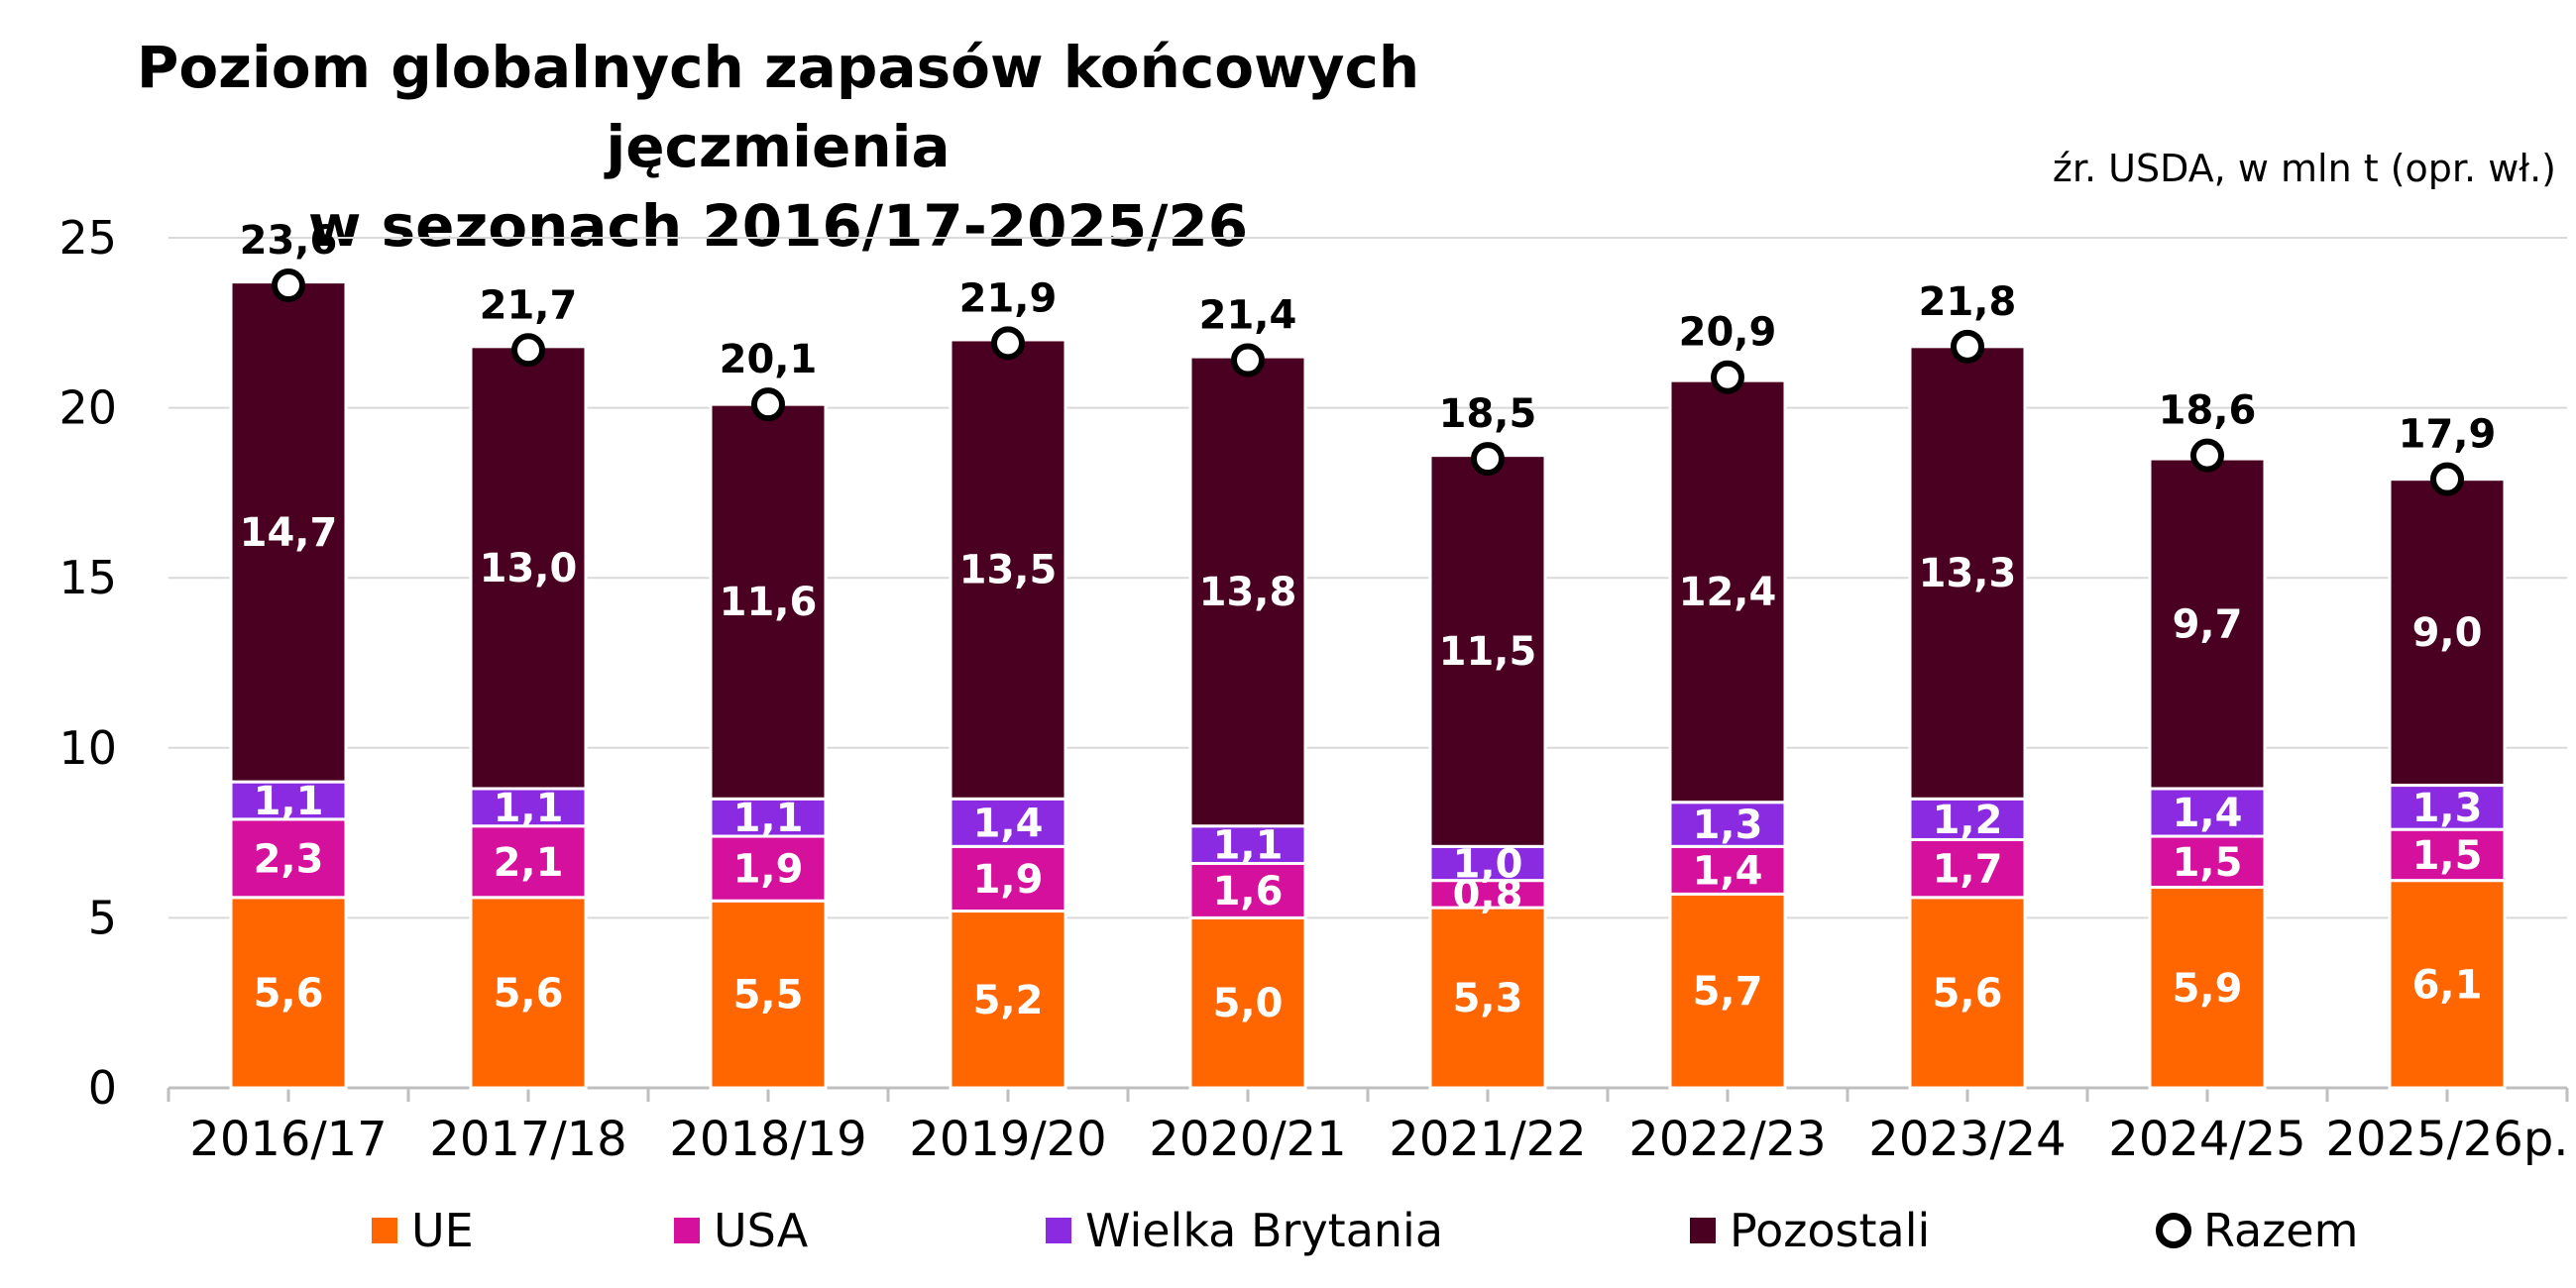 The height and width of the screenshot is (1288, 2576). Describe the element at coordinates (87, 748) in the screenshot. I see `y-tick-label-10: 10` at that location.